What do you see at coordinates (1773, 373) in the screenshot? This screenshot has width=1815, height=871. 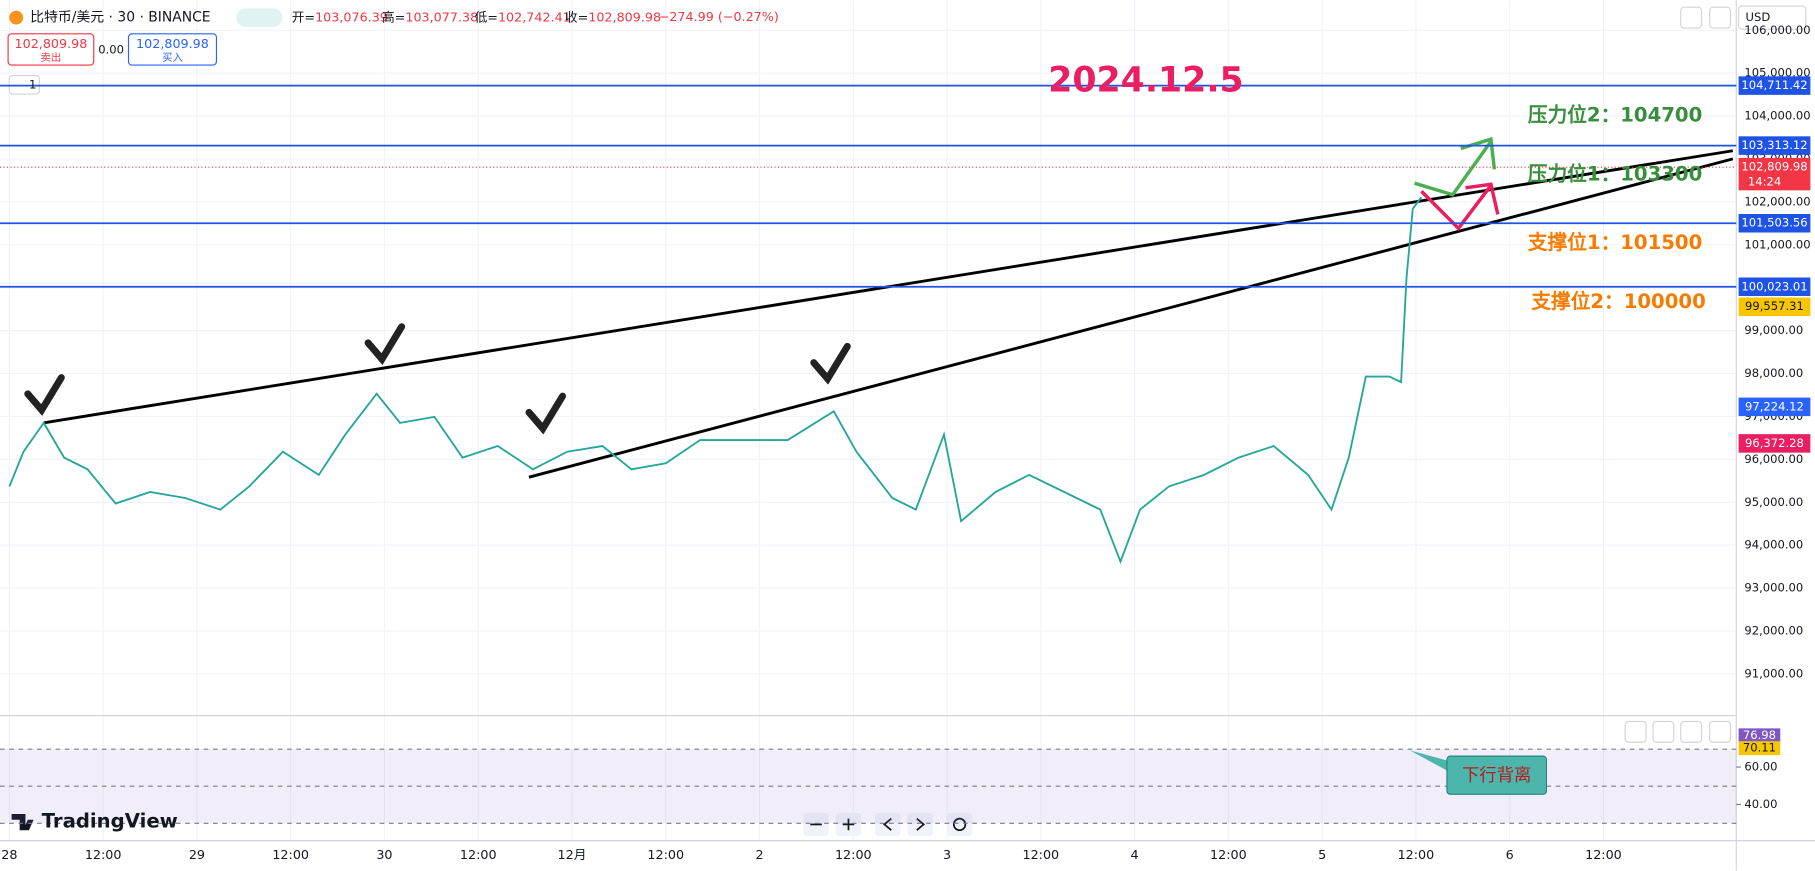 I see `y-tick-label: 98,000.00` at bounding box center [1773, 373].